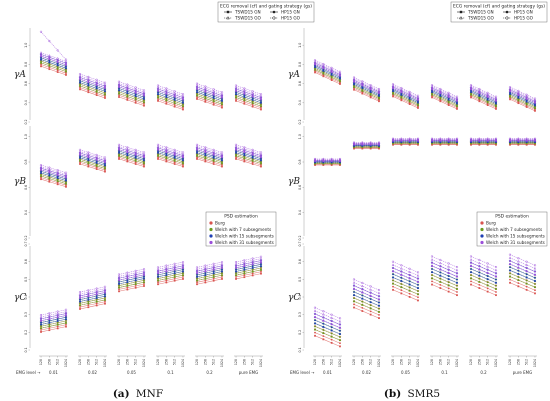  I want to click on caption-b-text: SMR5, so click(424, 394).